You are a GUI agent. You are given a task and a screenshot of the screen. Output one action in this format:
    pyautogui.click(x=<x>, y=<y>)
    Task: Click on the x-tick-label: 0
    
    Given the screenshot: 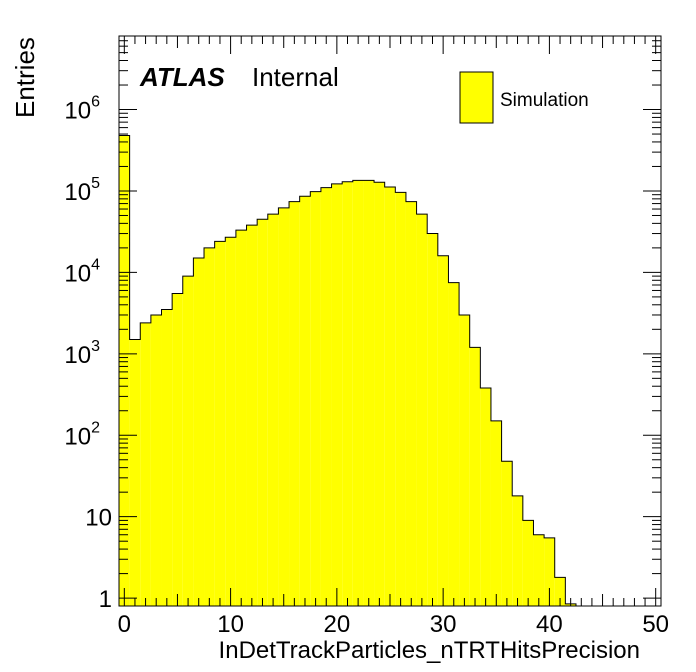 What is the action you would take?
    pyautogui.click(x=124, y=624)
    